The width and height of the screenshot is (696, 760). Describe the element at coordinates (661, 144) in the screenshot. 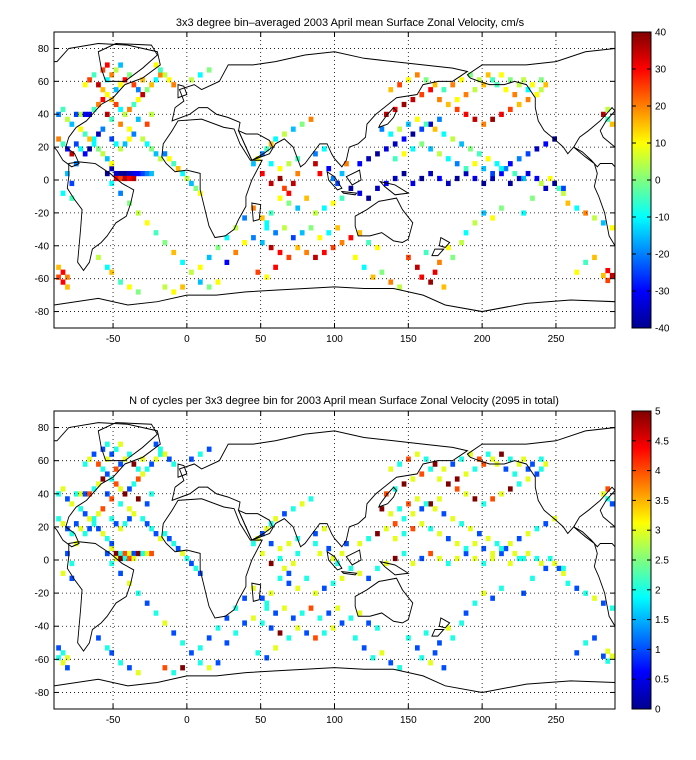

I see `colorbar-tick-label: 10` at that location.